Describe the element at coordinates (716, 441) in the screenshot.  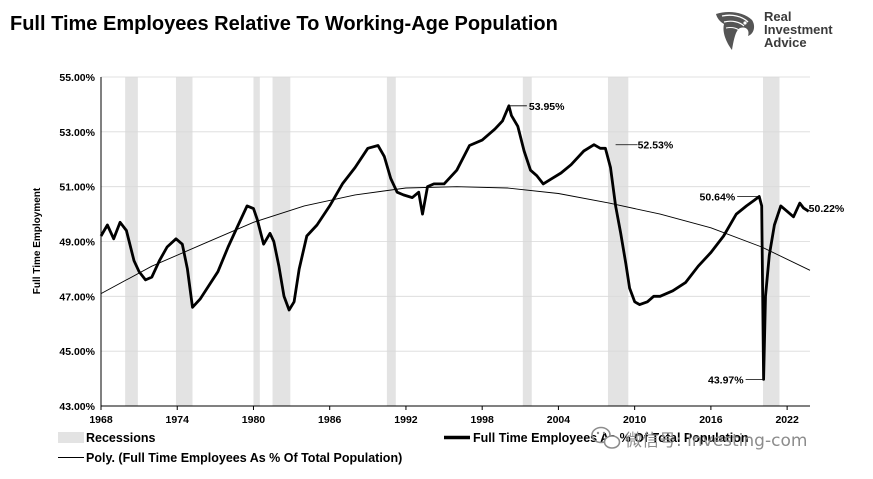
I see `watermark-text: 微信号: investing-com` at that location.